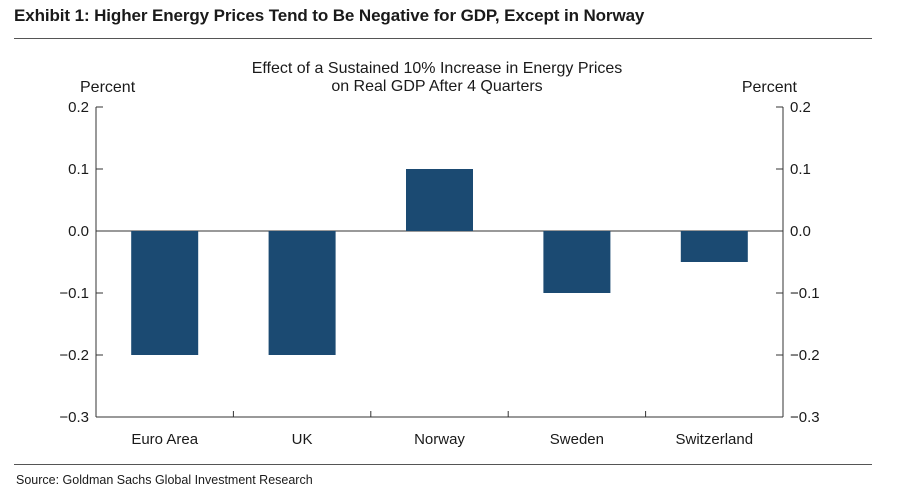 This screenshot has width=900, height=491. What do you see at coordinates (74, 417) in the screenshot?
I see `left-ytick-label: −0.3` at bounding box center [74, 417].